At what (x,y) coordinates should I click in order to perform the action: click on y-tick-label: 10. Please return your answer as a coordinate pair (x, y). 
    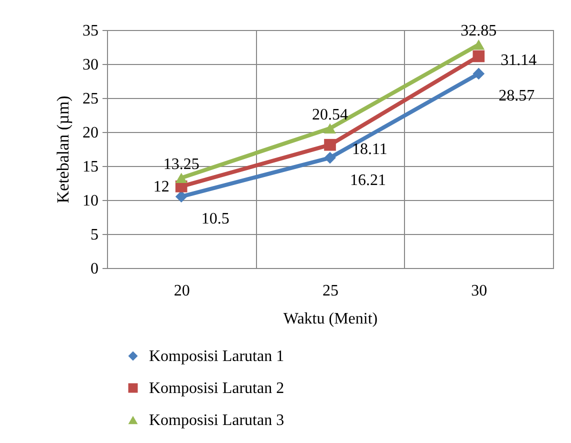
    Looking at the image, I should click on (90, 201).